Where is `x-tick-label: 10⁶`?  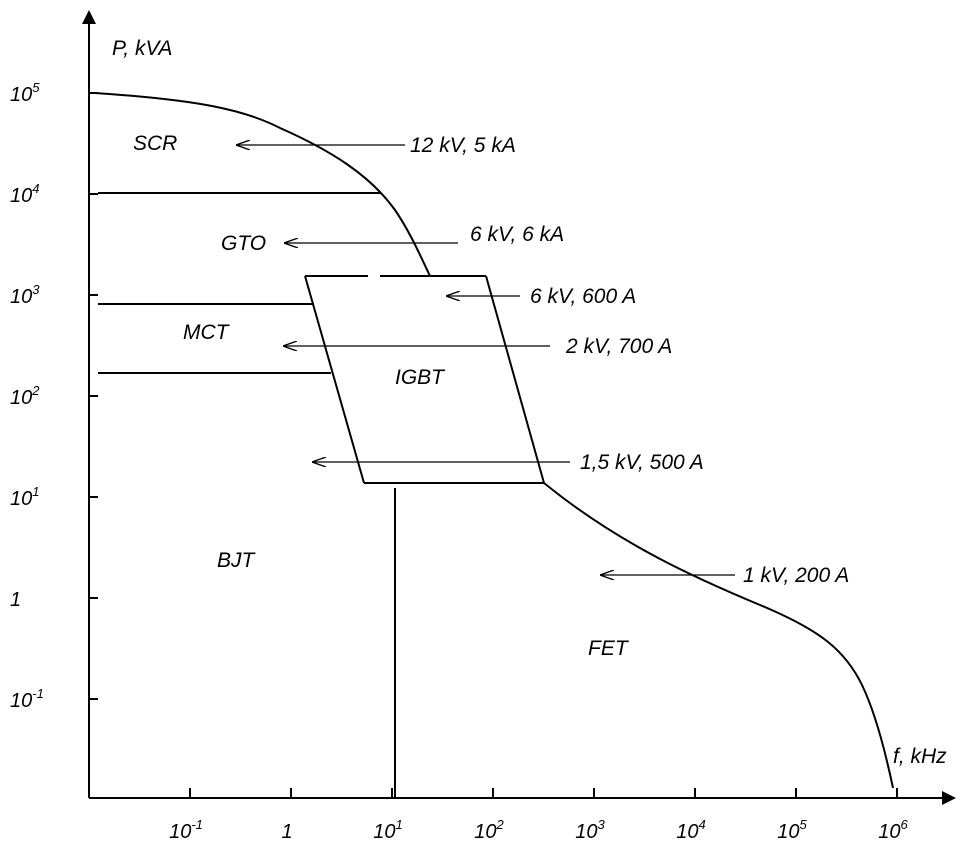 x-tick-label: 10⁶ is located at coordinates (893, 830).